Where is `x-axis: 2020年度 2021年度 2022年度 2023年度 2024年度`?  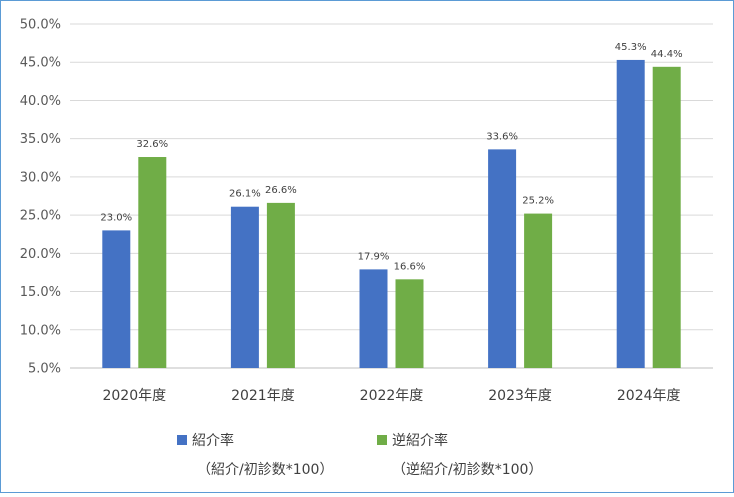 x-axis: 2020年度 2021年度 2022年度 2023年度 2024年度 is located at coordinates (391, 396).